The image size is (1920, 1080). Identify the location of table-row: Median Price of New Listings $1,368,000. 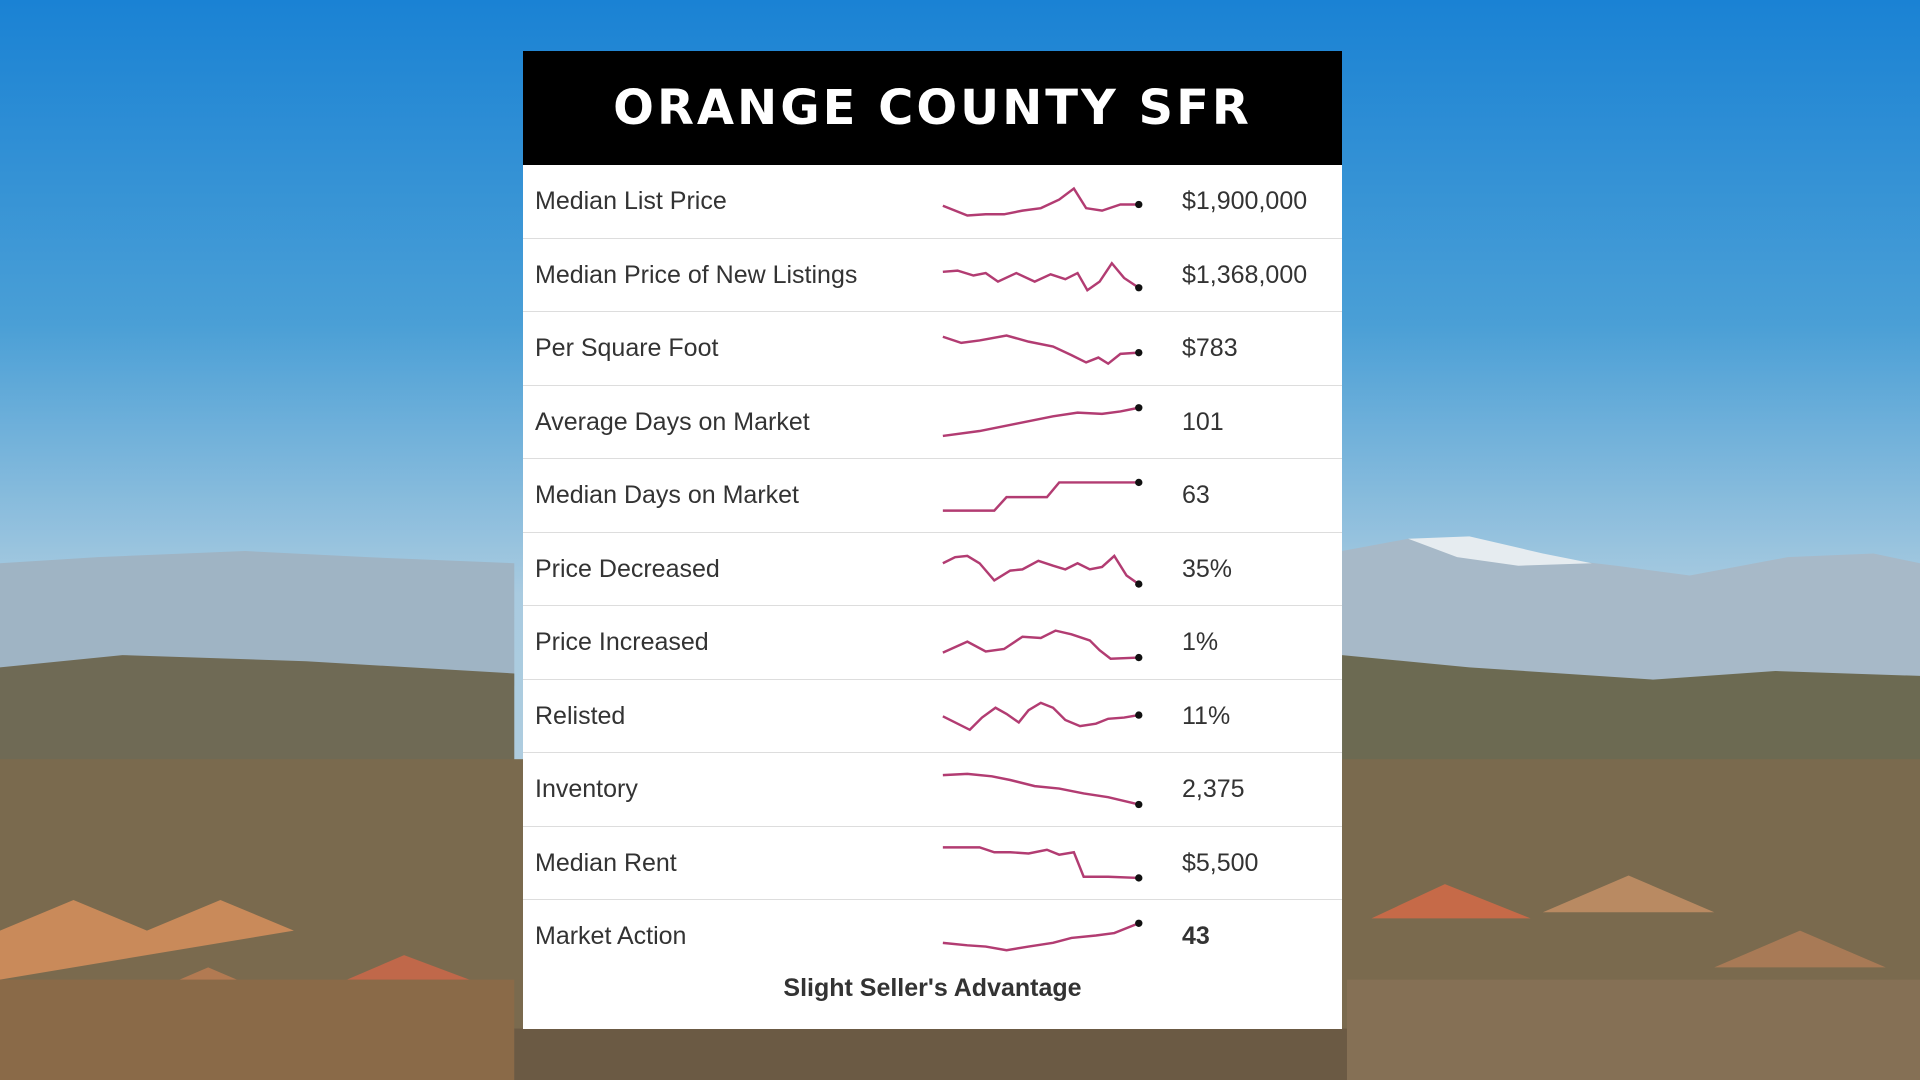
(932, 275).